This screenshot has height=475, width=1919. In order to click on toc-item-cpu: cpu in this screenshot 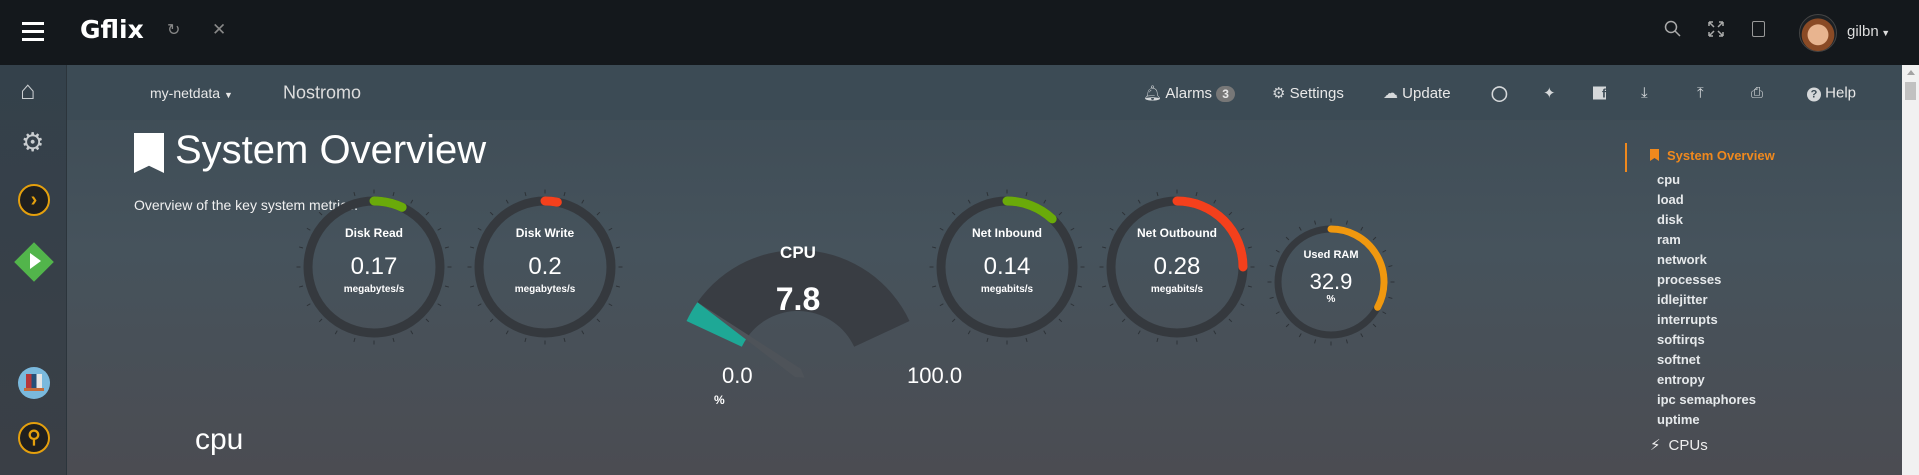, I will do `click(1669, 179)`.